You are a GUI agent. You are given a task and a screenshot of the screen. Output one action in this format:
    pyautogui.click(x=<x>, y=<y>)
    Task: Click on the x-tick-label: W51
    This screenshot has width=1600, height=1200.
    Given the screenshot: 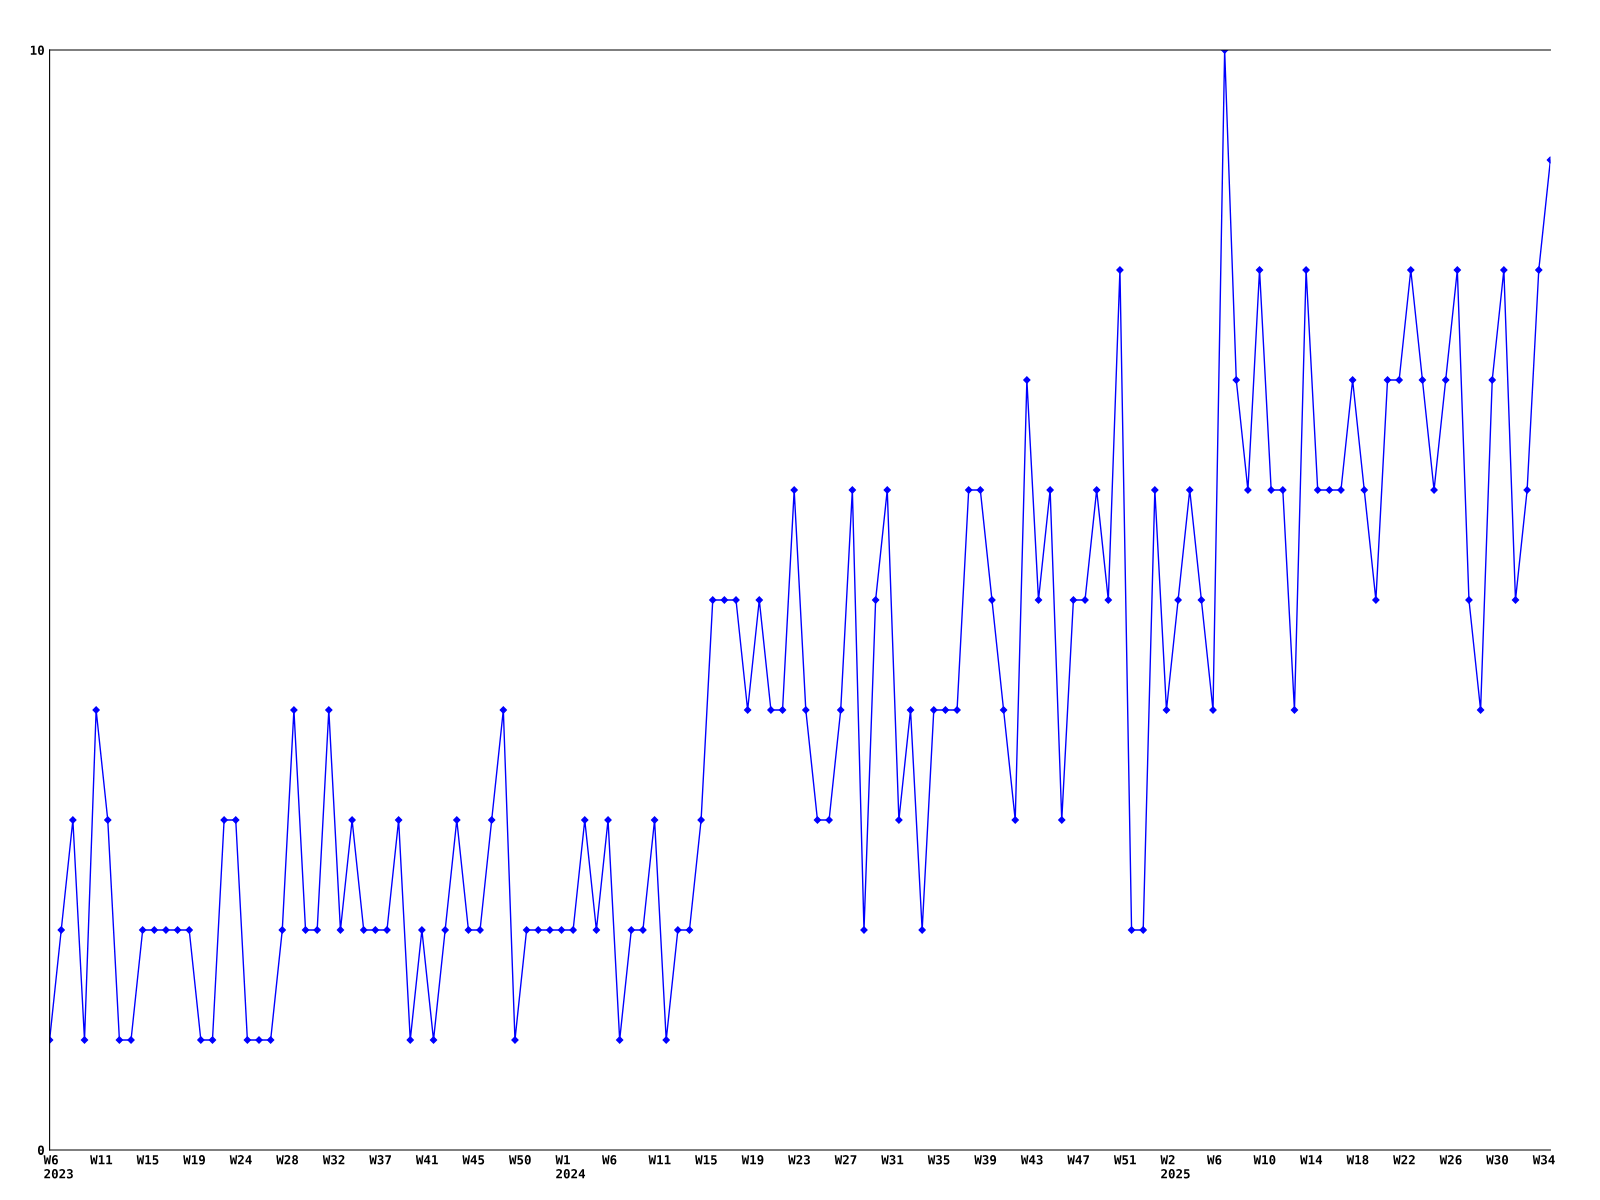 What is the action you would take?
    pyautogui.click(x=1124, y=1160)
    